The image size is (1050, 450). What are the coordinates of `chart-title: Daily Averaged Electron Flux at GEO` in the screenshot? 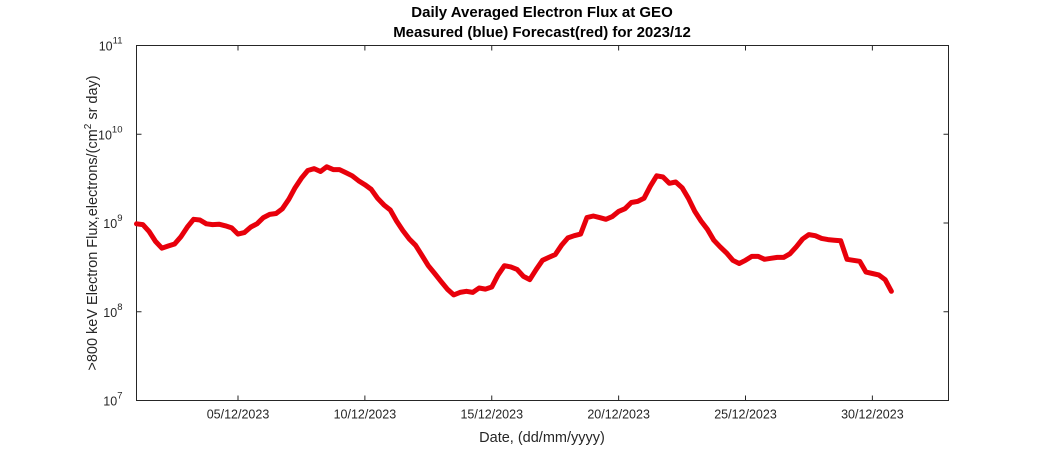 It's located at (542, 12).